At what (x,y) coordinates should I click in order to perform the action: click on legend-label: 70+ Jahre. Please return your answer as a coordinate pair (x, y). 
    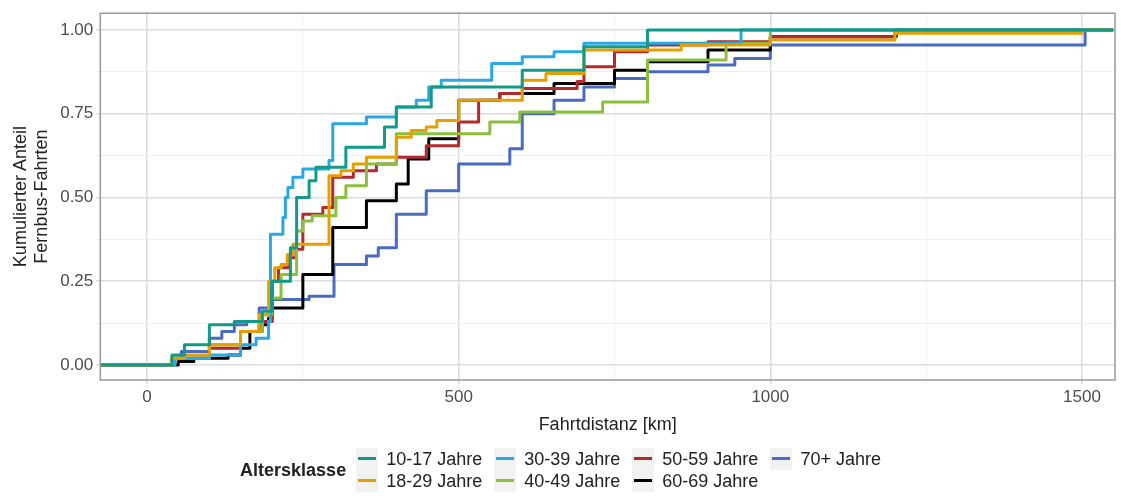
    Looking at the image, I should click on (840, 459).